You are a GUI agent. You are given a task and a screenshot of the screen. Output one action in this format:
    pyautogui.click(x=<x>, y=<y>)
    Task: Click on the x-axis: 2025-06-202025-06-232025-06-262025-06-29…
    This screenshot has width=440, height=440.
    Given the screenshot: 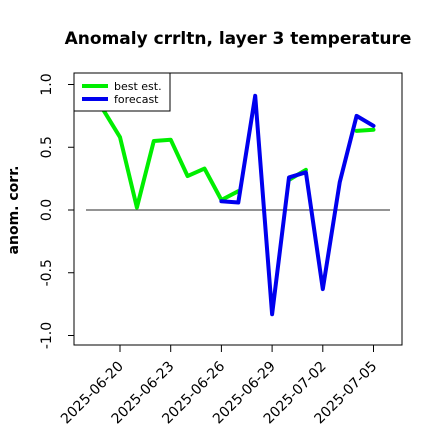 What is the action you would take?
    pyautogui.click(x=219, y=386)
    